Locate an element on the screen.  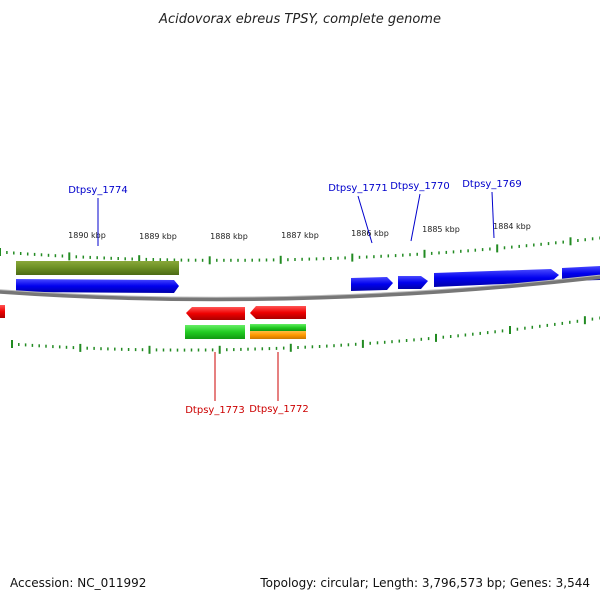
scale-label-1888: 1888 kbp is located at coordinates (229, 236).